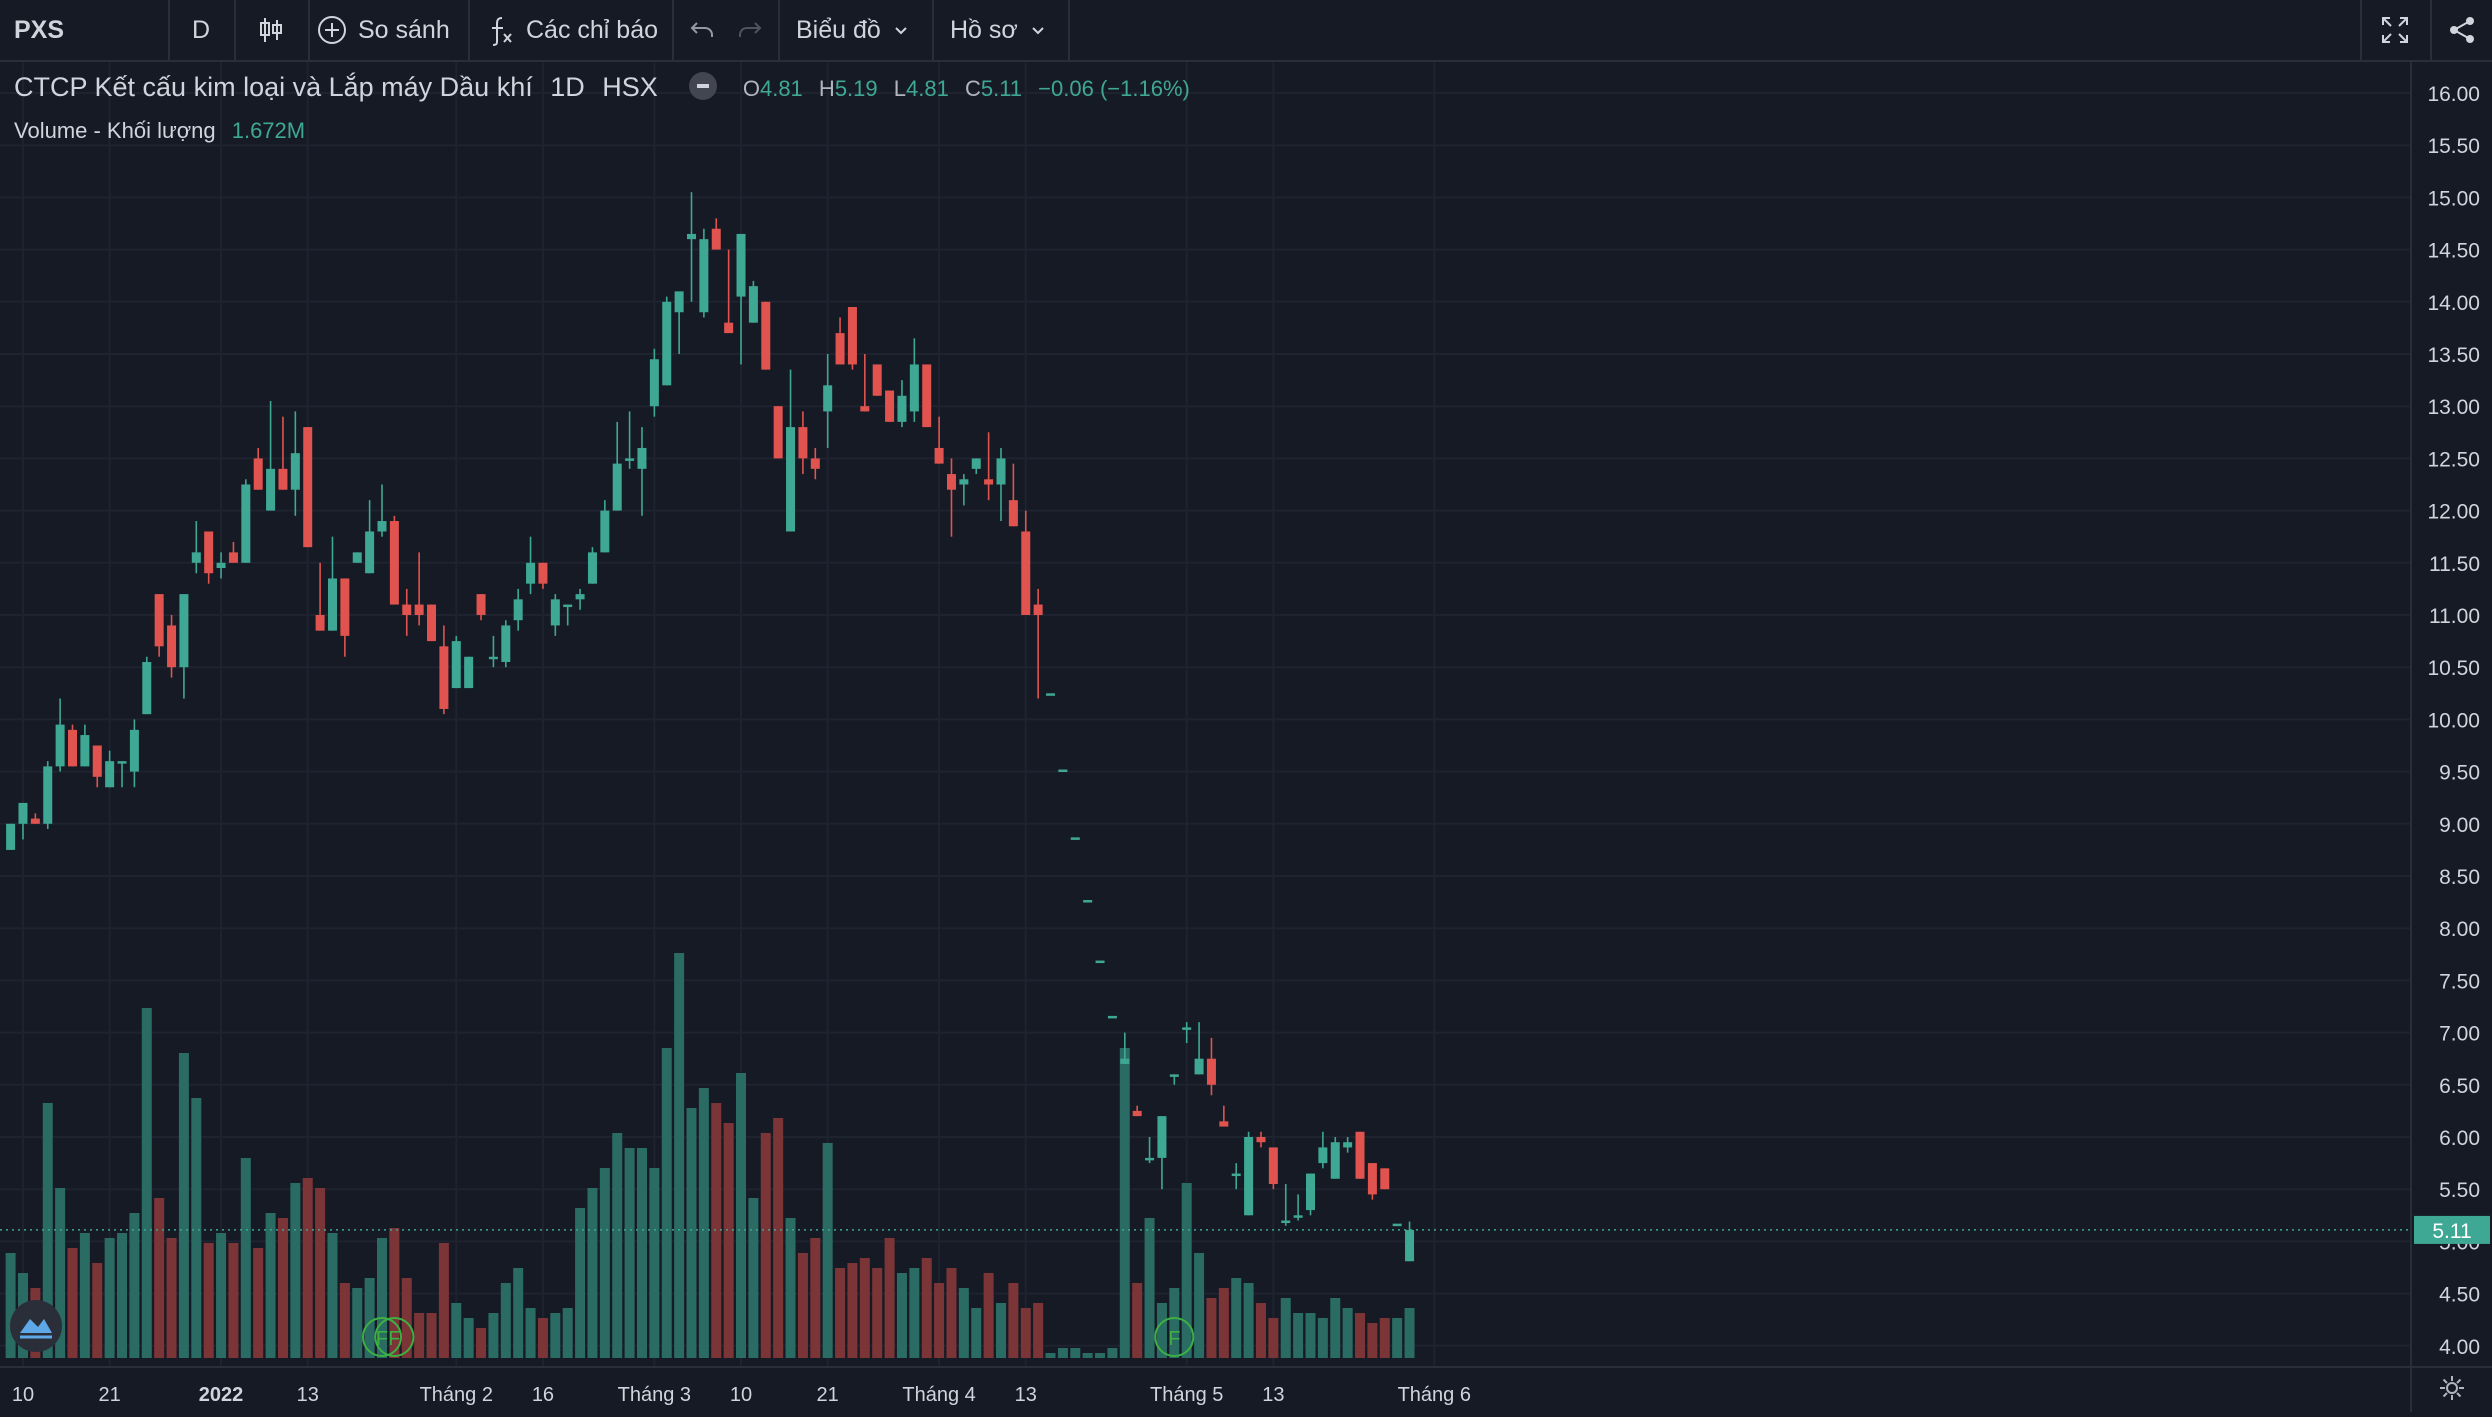  Describe the element at coordinates (1038, 30) in the screenshot. I see `chevron-down-icon` at that location.